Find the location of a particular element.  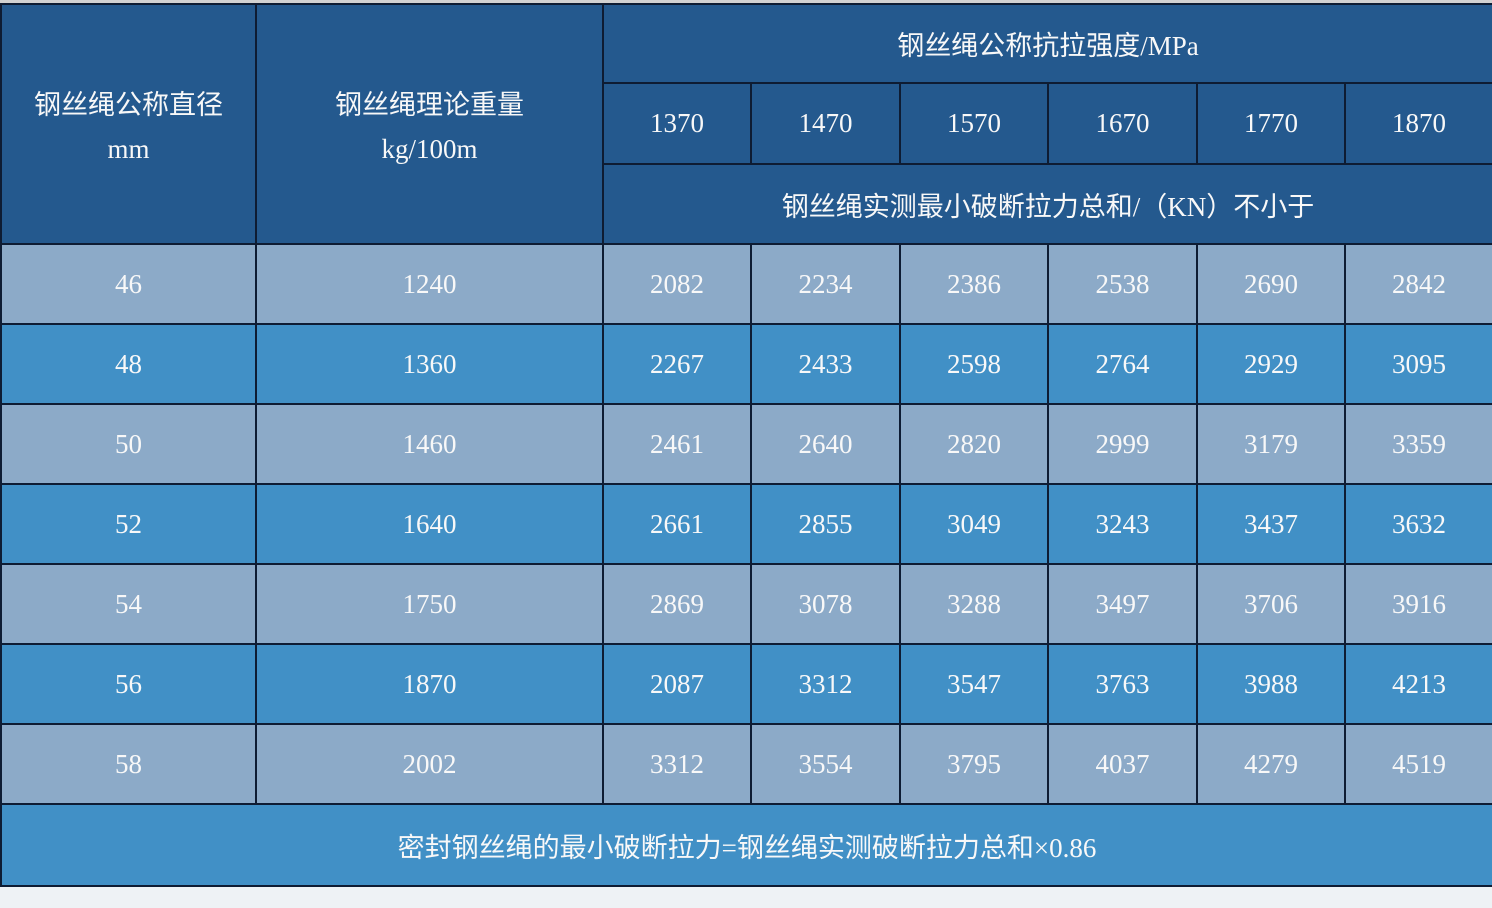

table-row: 56 1870 2087 3312 3547 3763 3988 4213 is located at coordinates (746, 684).